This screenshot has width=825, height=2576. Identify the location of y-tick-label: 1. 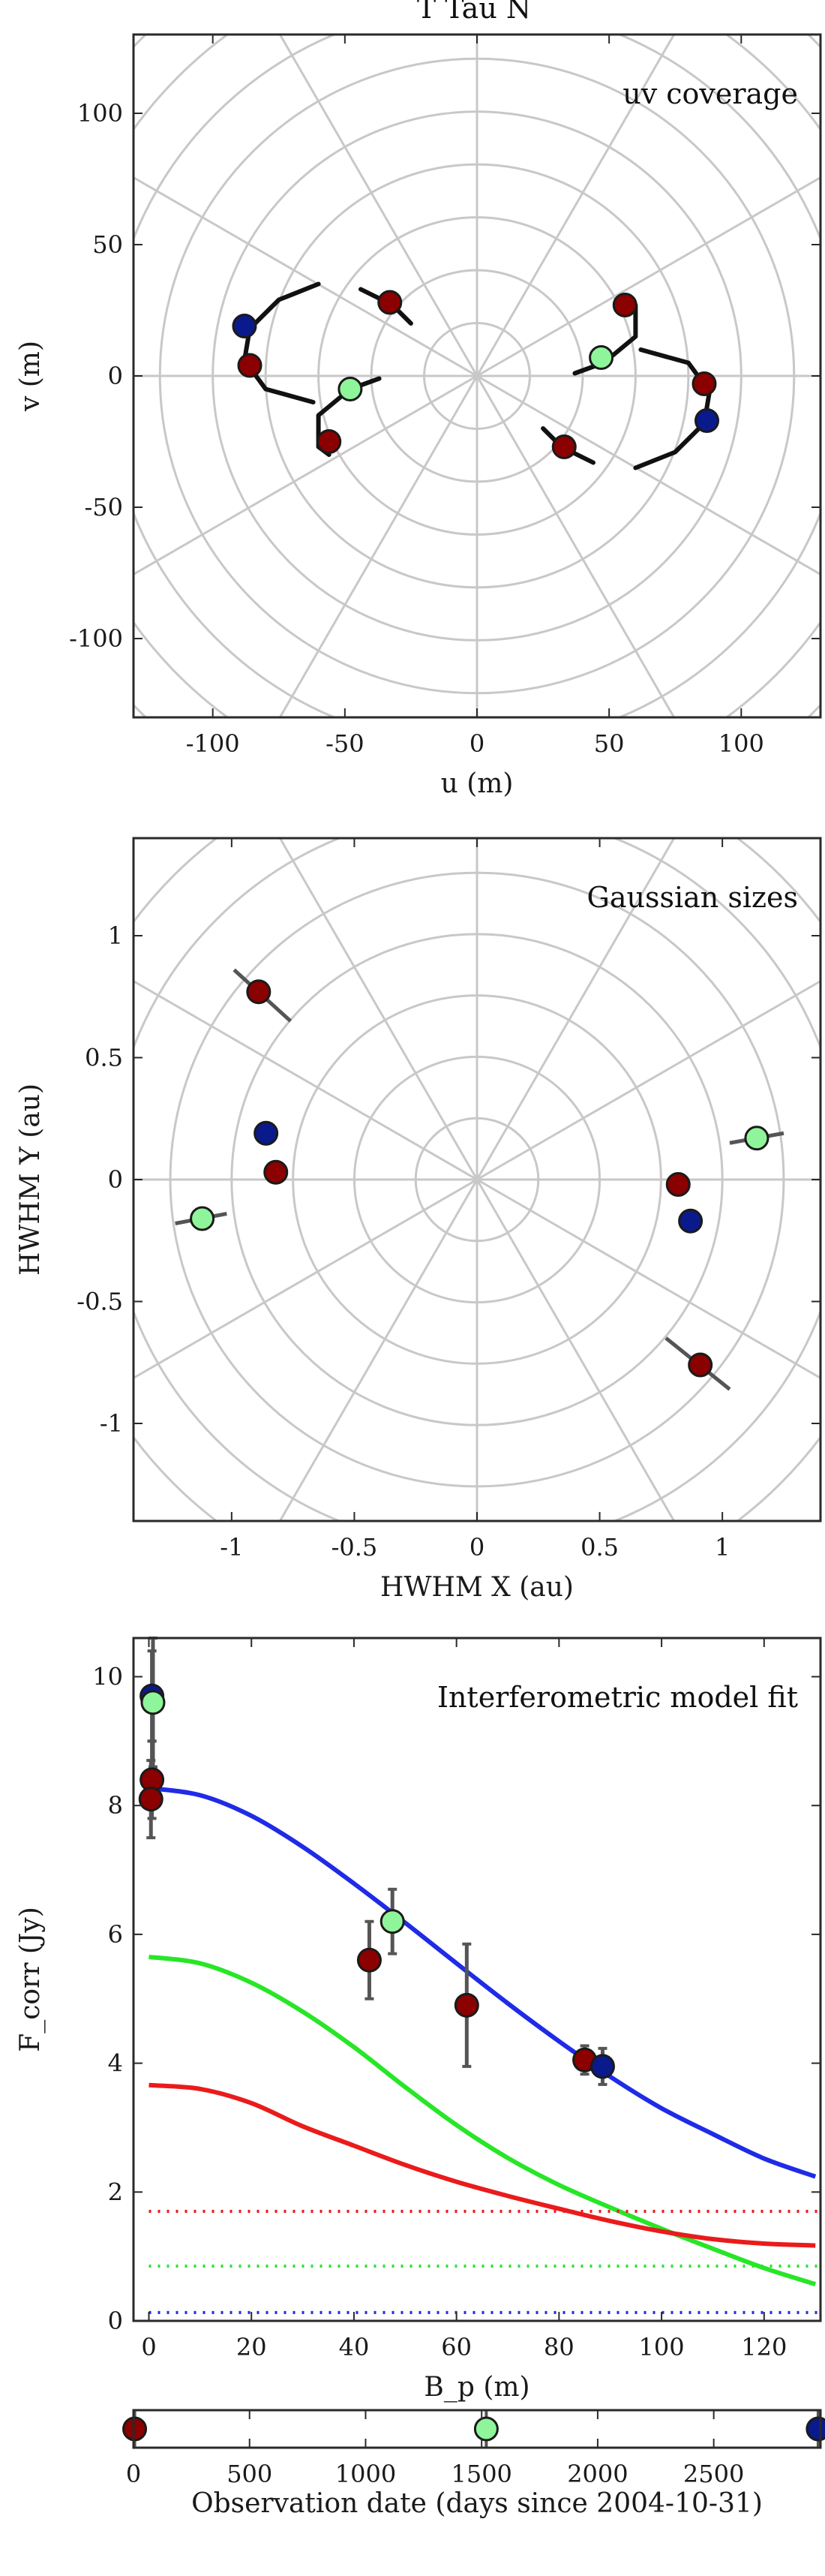
(115, 935).